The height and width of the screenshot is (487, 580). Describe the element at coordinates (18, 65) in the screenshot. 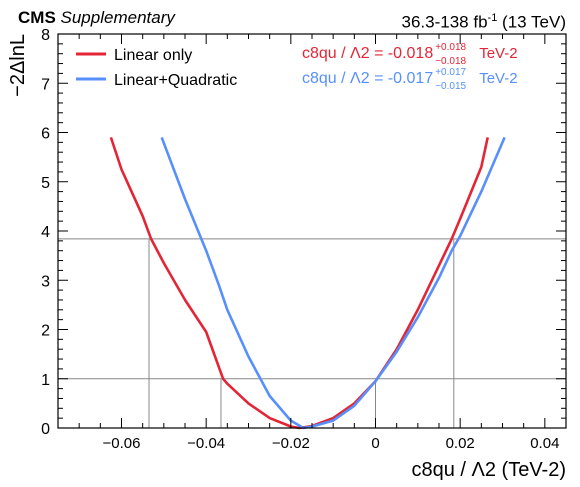

I see `y-axis-title: −2ΔlnL` at that location.